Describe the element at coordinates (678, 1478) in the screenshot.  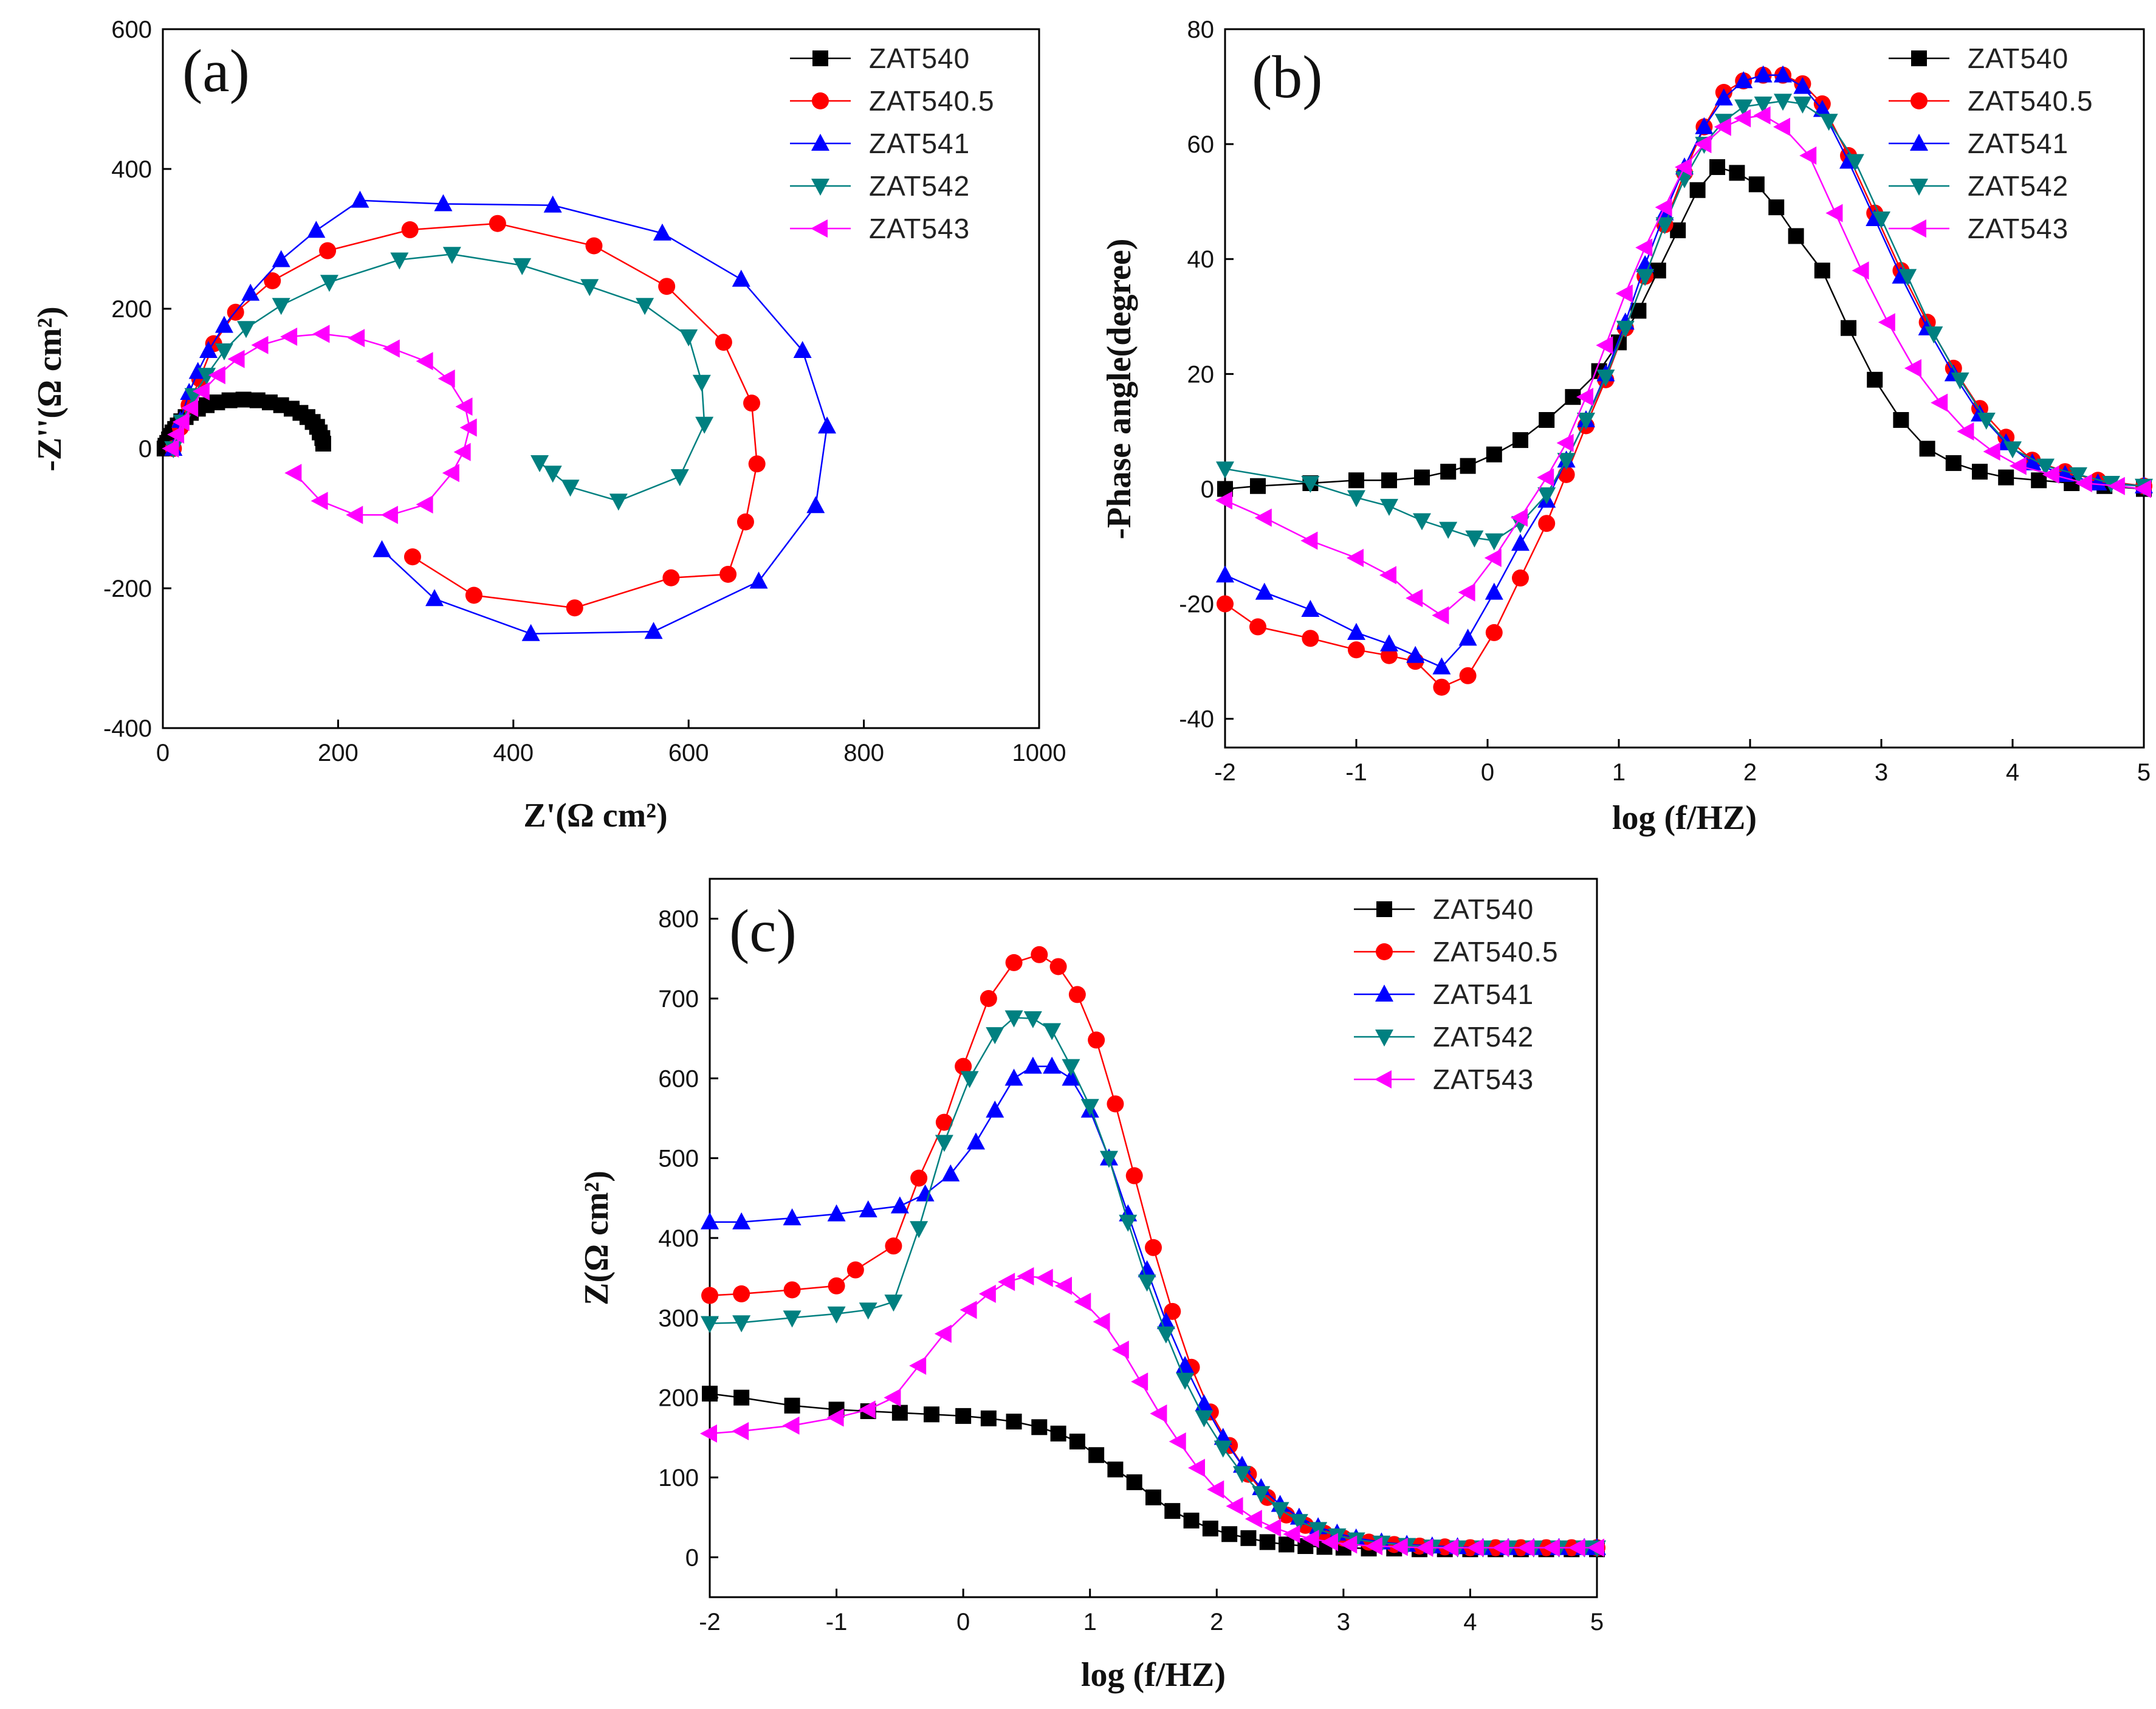
I see `y-tick-label: 100` at that location.